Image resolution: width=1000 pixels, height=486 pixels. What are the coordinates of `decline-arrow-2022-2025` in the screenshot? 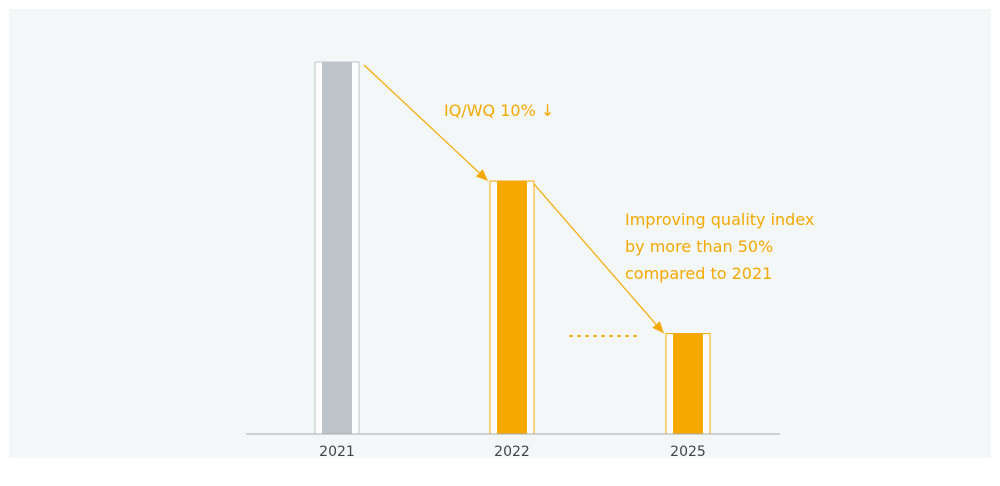 It's located at (595, 254).